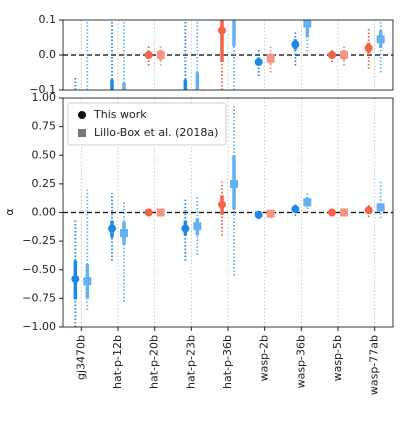 Image resolution: width=415 pixels, height=424 pixels. I want to click on y-tick-label: 0.75, so click(44, 126).